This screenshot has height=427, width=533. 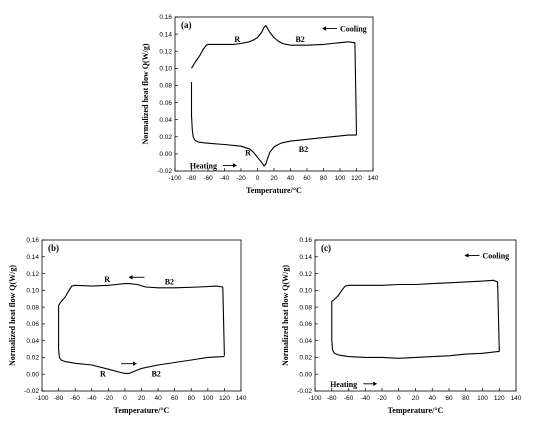 I want to click on panel-label: (a), so click(x=186, y=25).